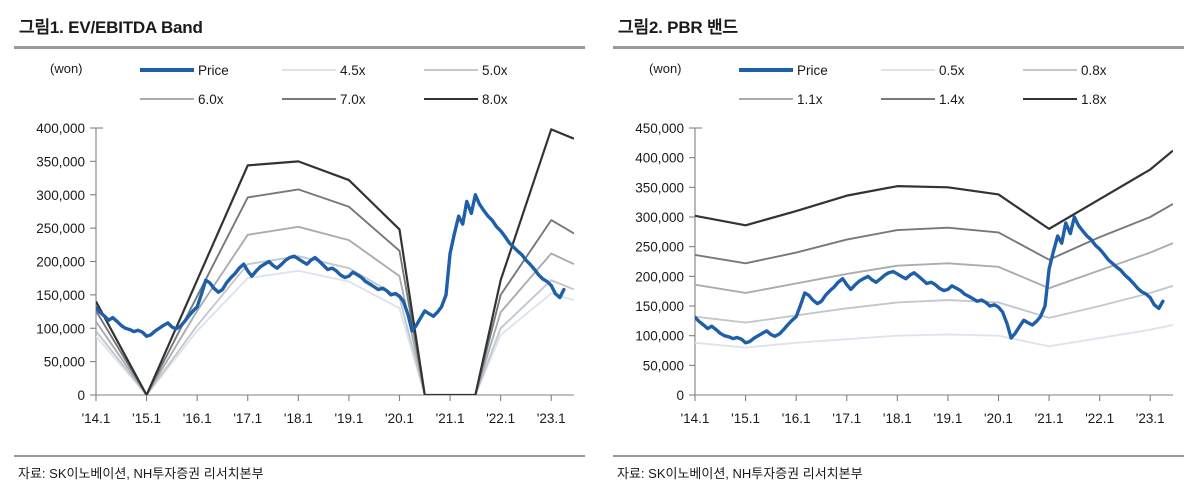  I want to click on legend-label: 1.1x, so click(810, 99).